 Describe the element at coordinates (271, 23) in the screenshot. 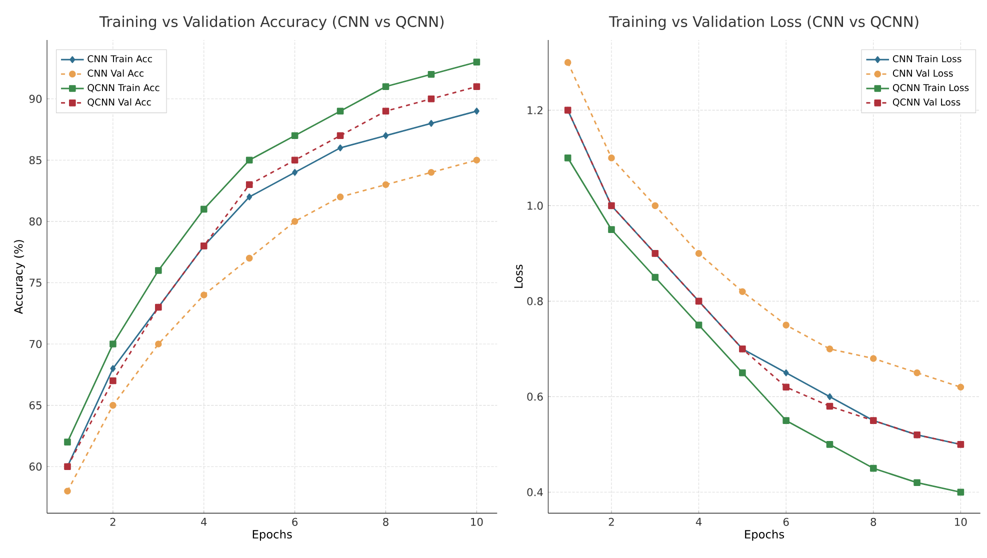

I see `chart-title: Training vs Validation Accuracy (CNN vs QCNN)` at that location.